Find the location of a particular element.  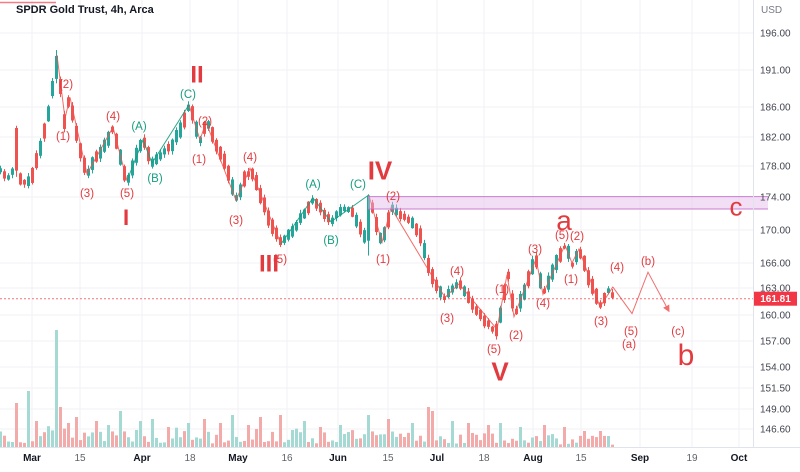

time-tick-label: Jun is located at coordinates (338, 458).